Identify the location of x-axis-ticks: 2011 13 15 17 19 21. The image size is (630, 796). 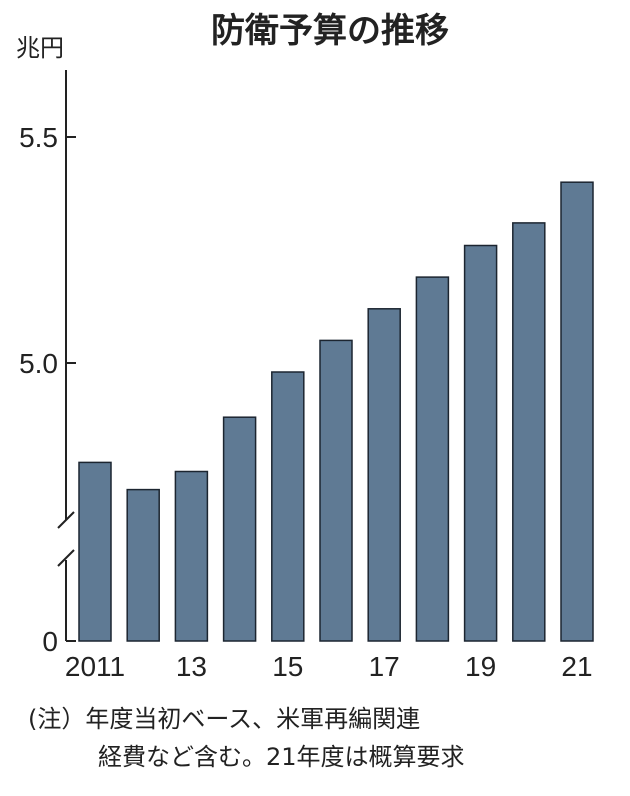
(329, 666).